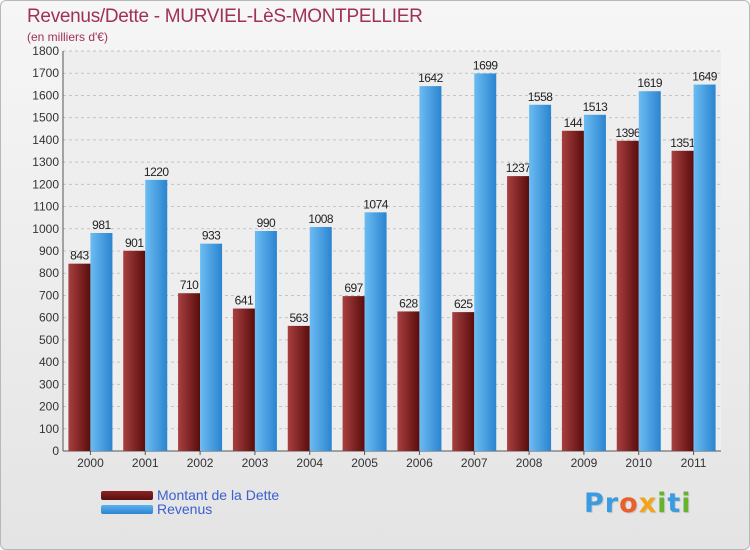  I want to click on x-tick-label: 2005, so click(364, 463).